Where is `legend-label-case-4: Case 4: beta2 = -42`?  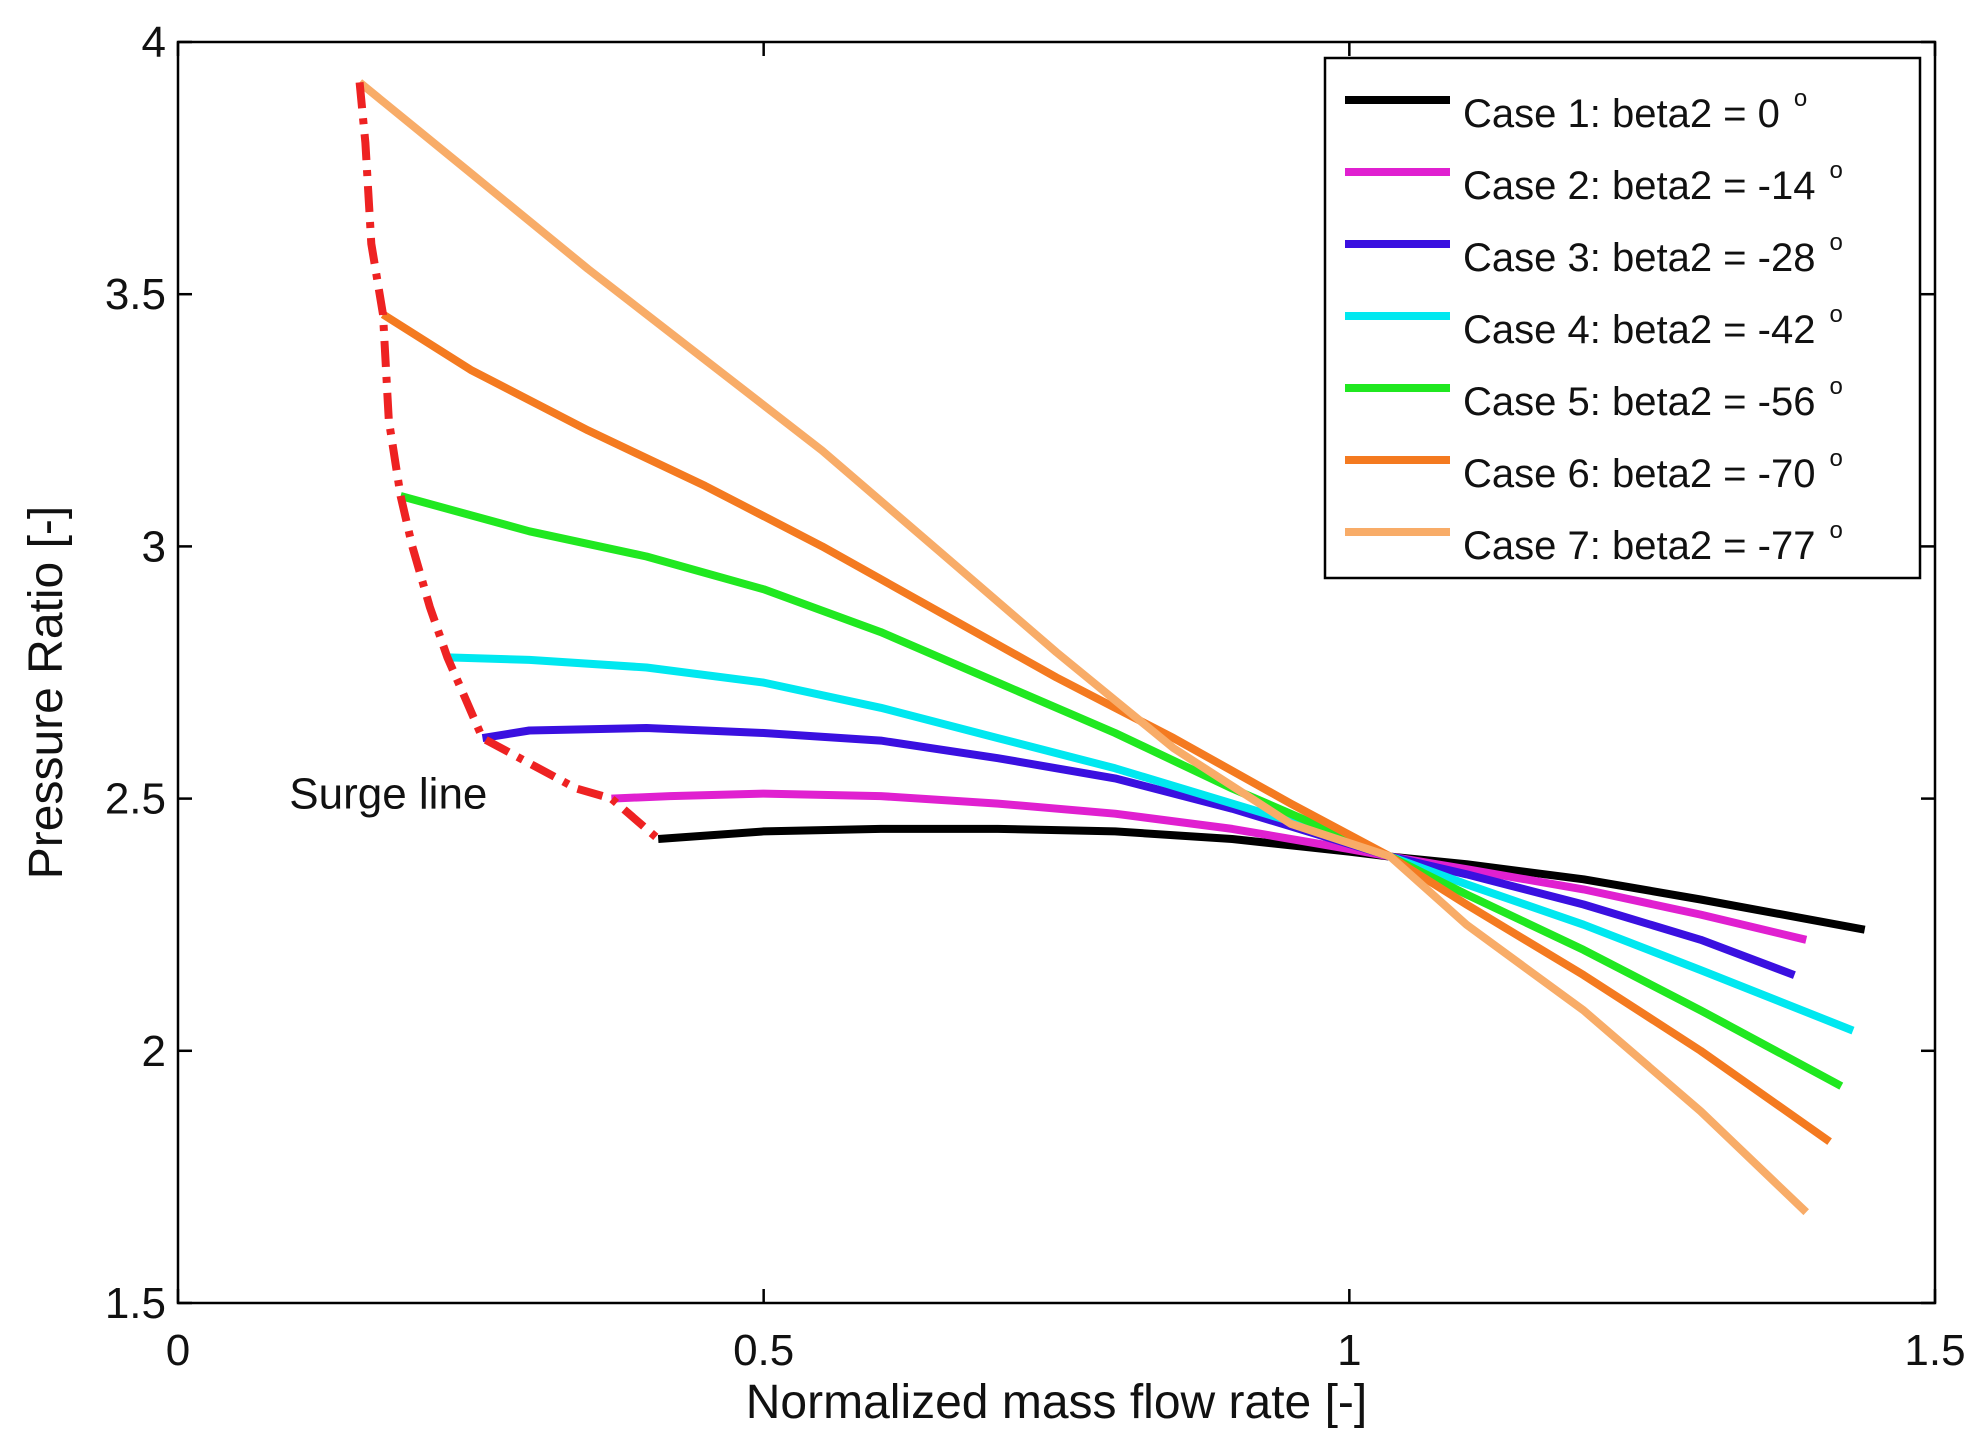
legend-label-case-4: Case 4: beta2 = -42 is located at coordinates (1639, 330).